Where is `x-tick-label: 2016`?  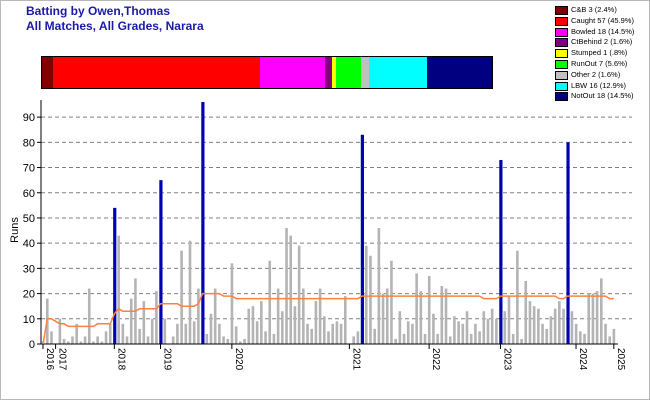 x-tick-label: 2016 is located at coordinates (49, 359).